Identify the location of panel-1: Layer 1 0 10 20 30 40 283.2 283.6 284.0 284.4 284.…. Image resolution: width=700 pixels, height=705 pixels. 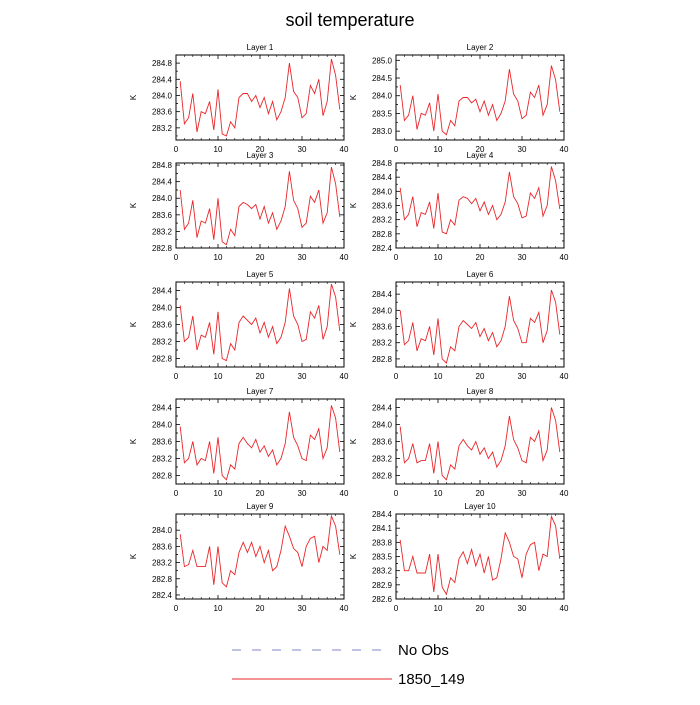
(239, 98).